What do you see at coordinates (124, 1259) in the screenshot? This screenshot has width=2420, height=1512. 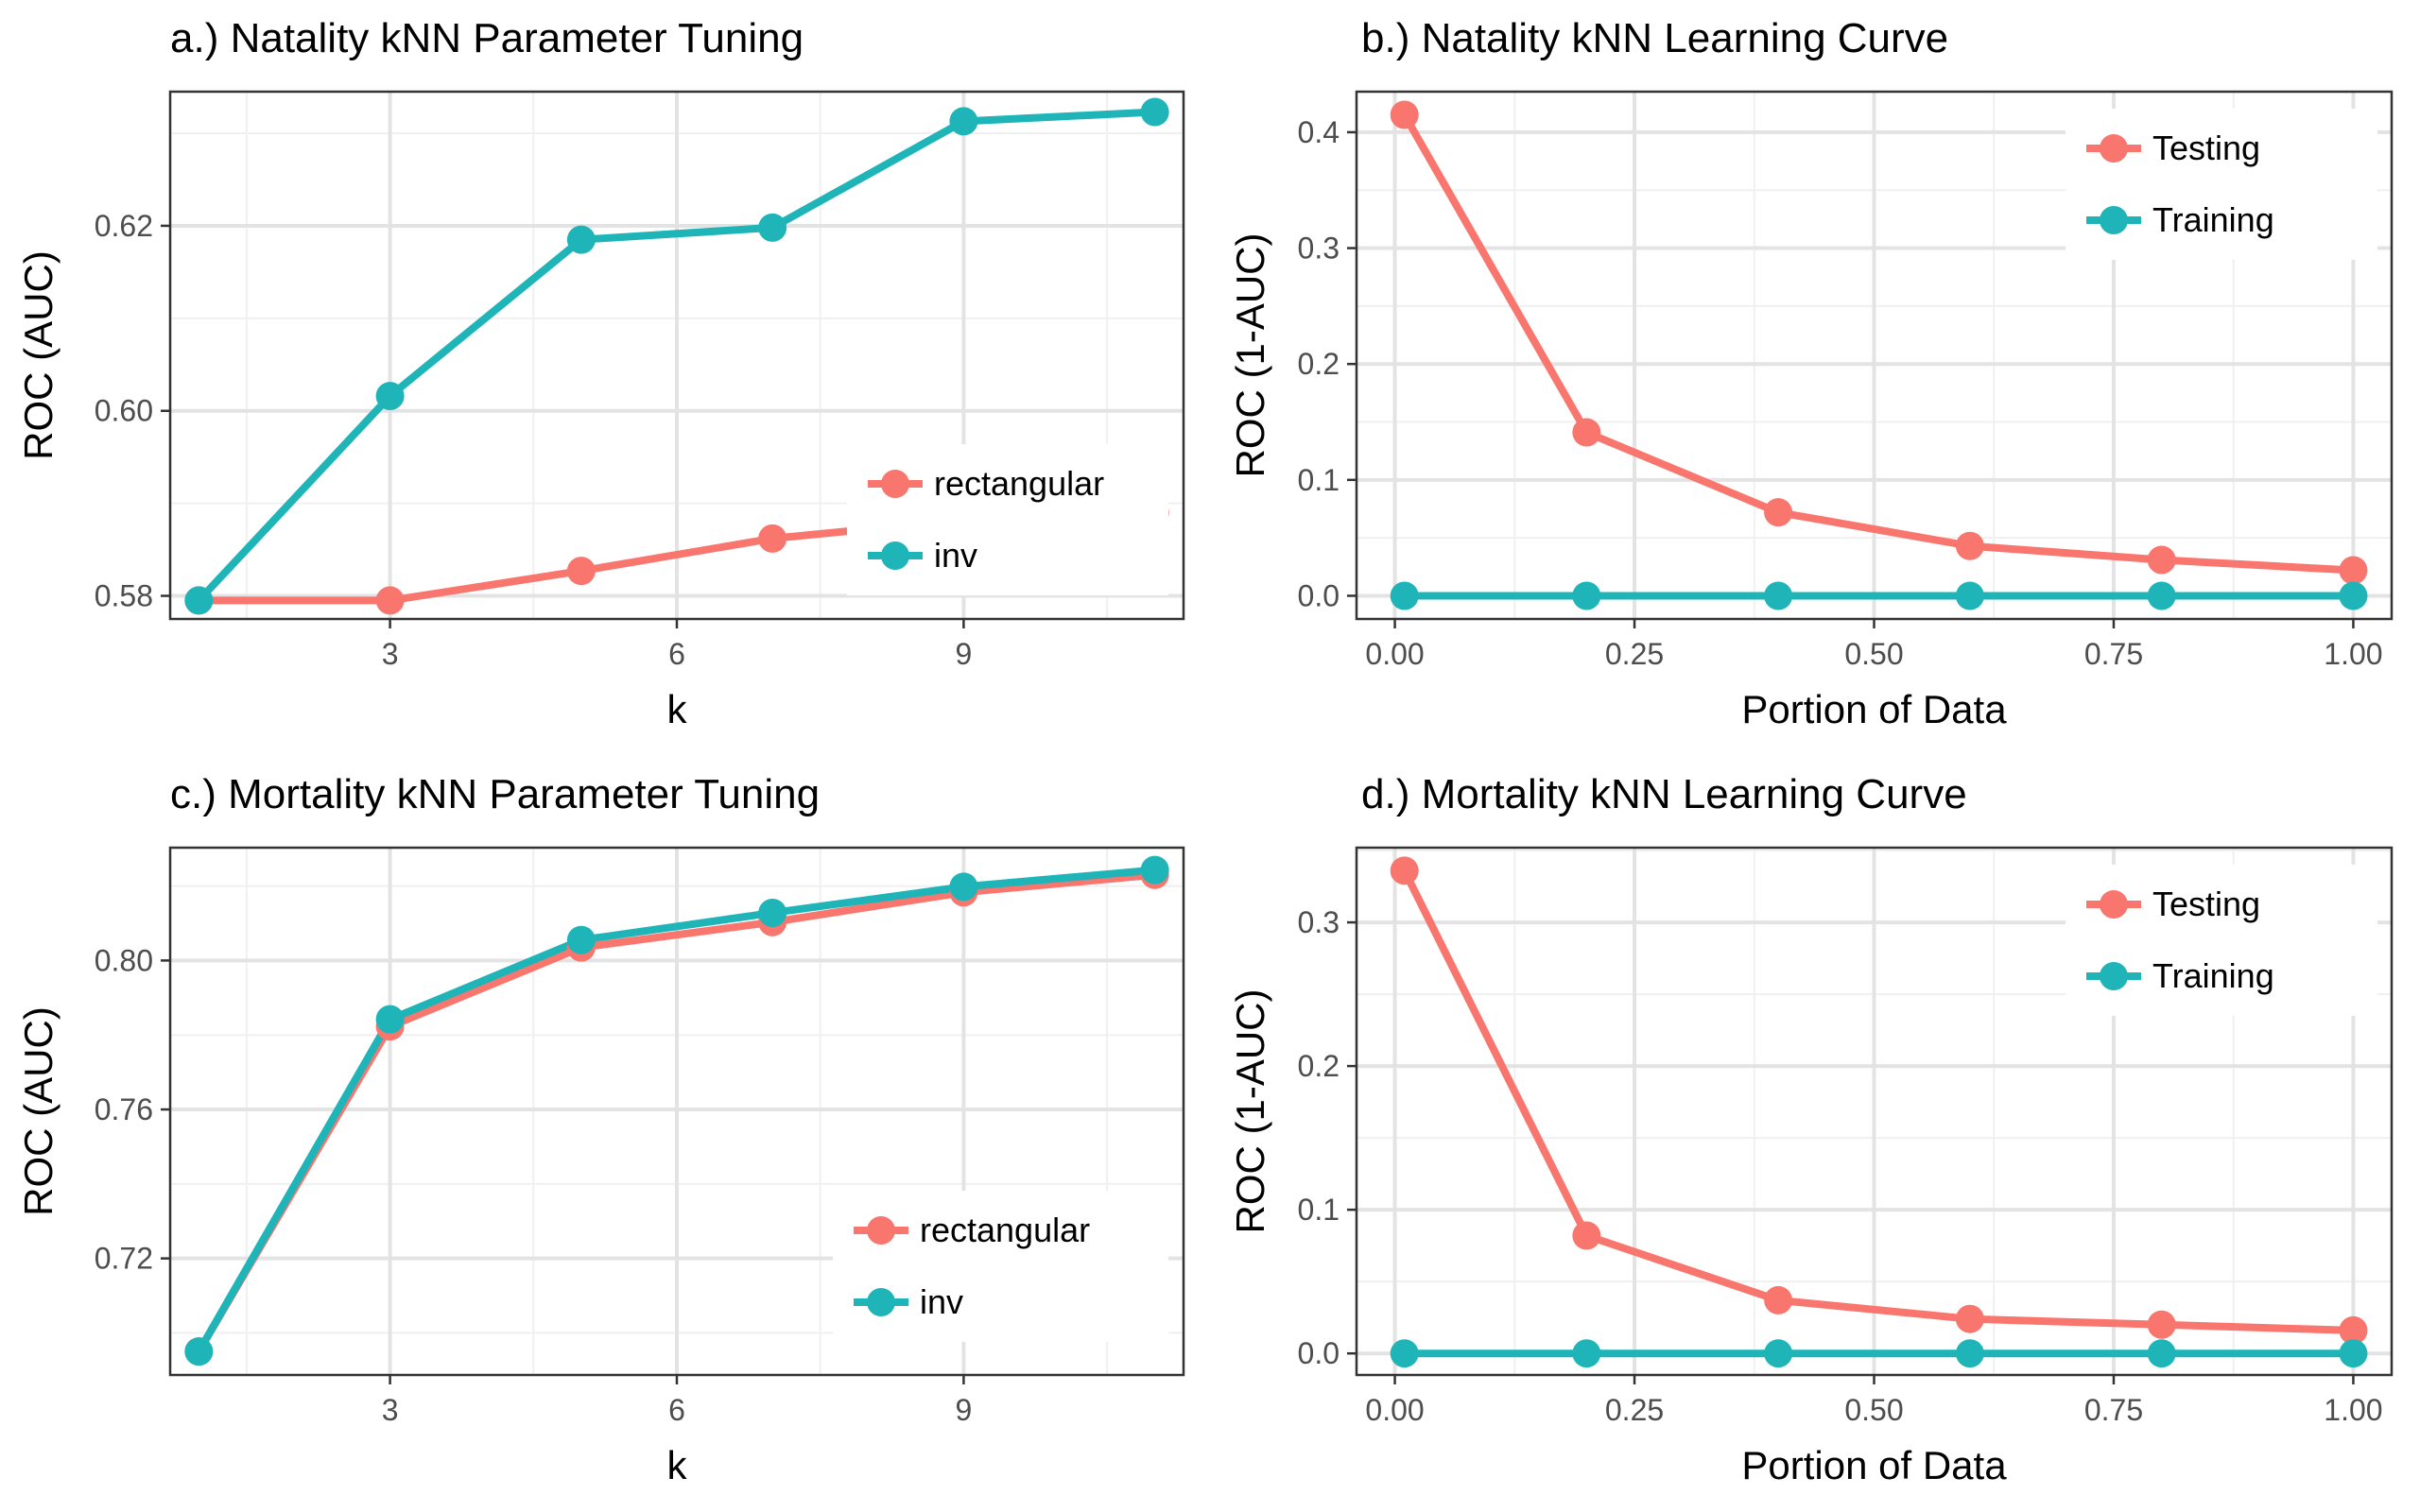 I see `y-tick-label: 0.72` at bounding box center [124, 1259].